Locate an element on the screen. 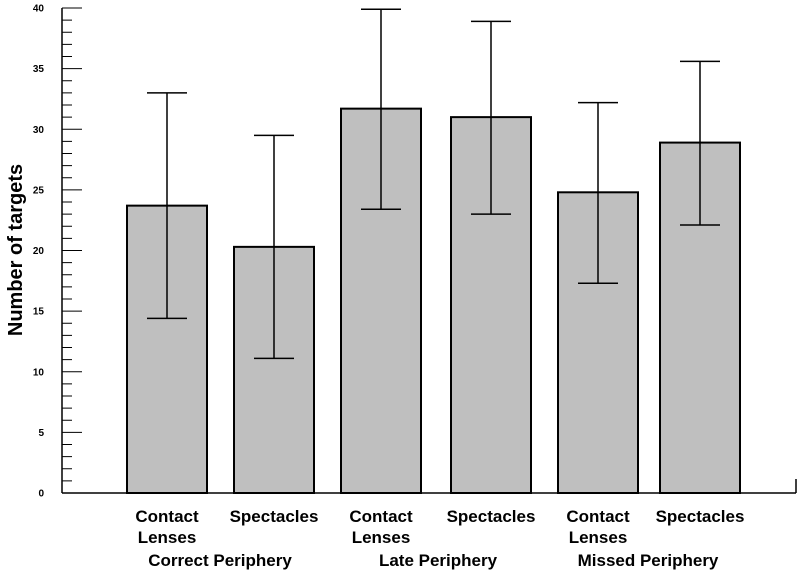 The height and width of the screenshot is (574, 808). y-tick-label: 25 is located at coordinates (39, 190).